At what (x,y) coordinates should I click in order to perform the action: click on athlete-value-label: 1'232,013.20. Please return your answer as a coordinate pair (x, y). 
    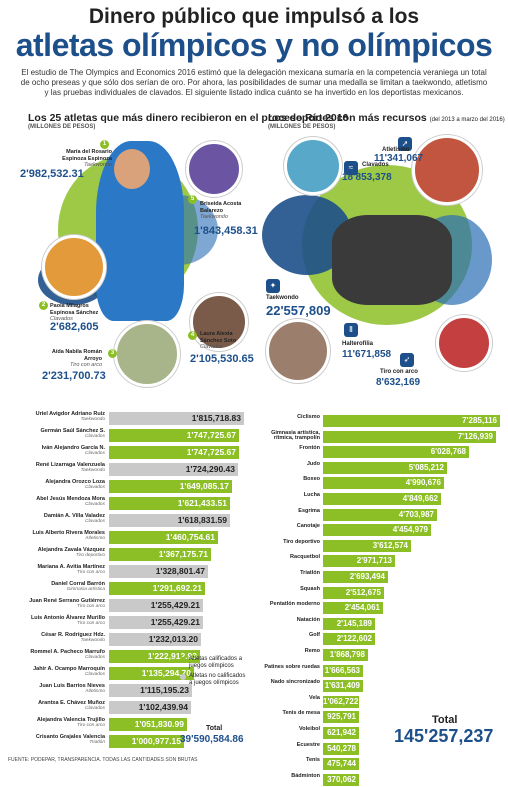
    Looking at the image, I should click on (173, 639).